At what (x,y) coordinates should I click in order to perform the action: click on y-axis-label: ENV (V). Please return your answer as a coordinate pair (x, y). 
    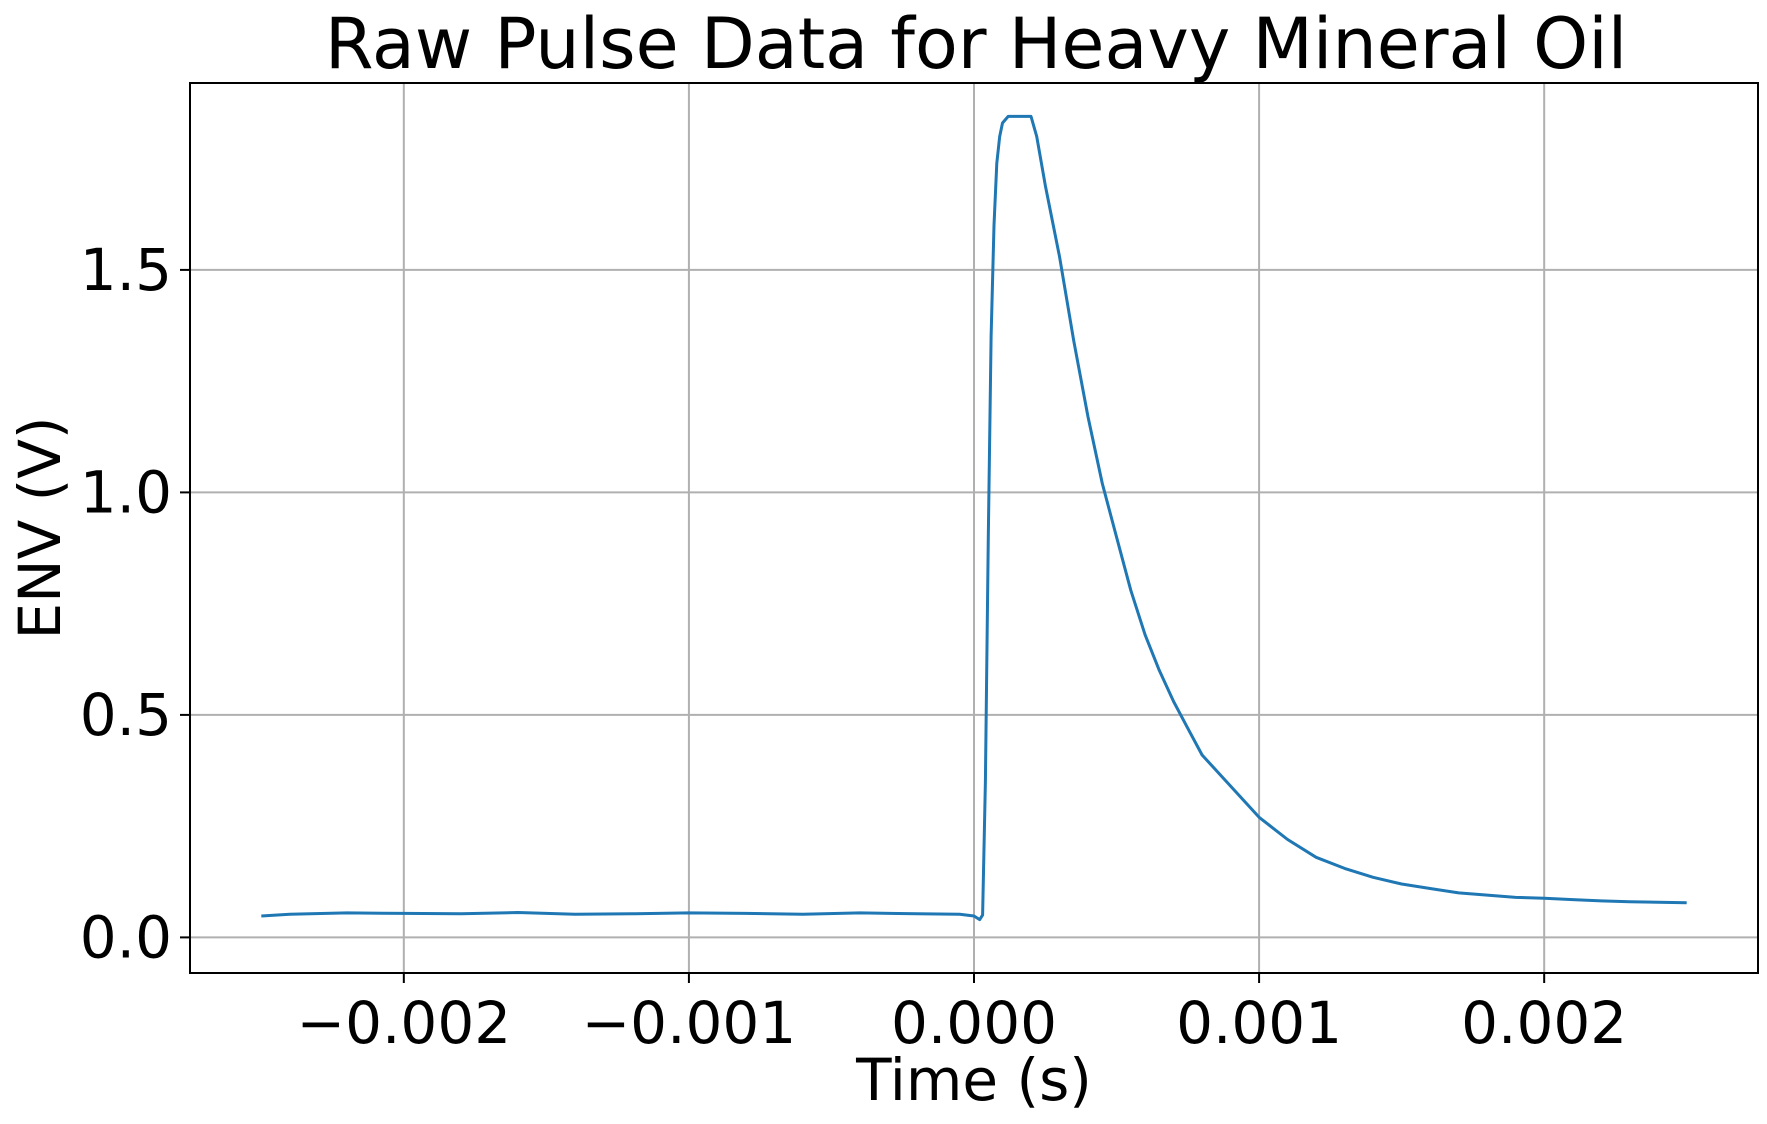
    Looking at the image, I should click on (40, 527).